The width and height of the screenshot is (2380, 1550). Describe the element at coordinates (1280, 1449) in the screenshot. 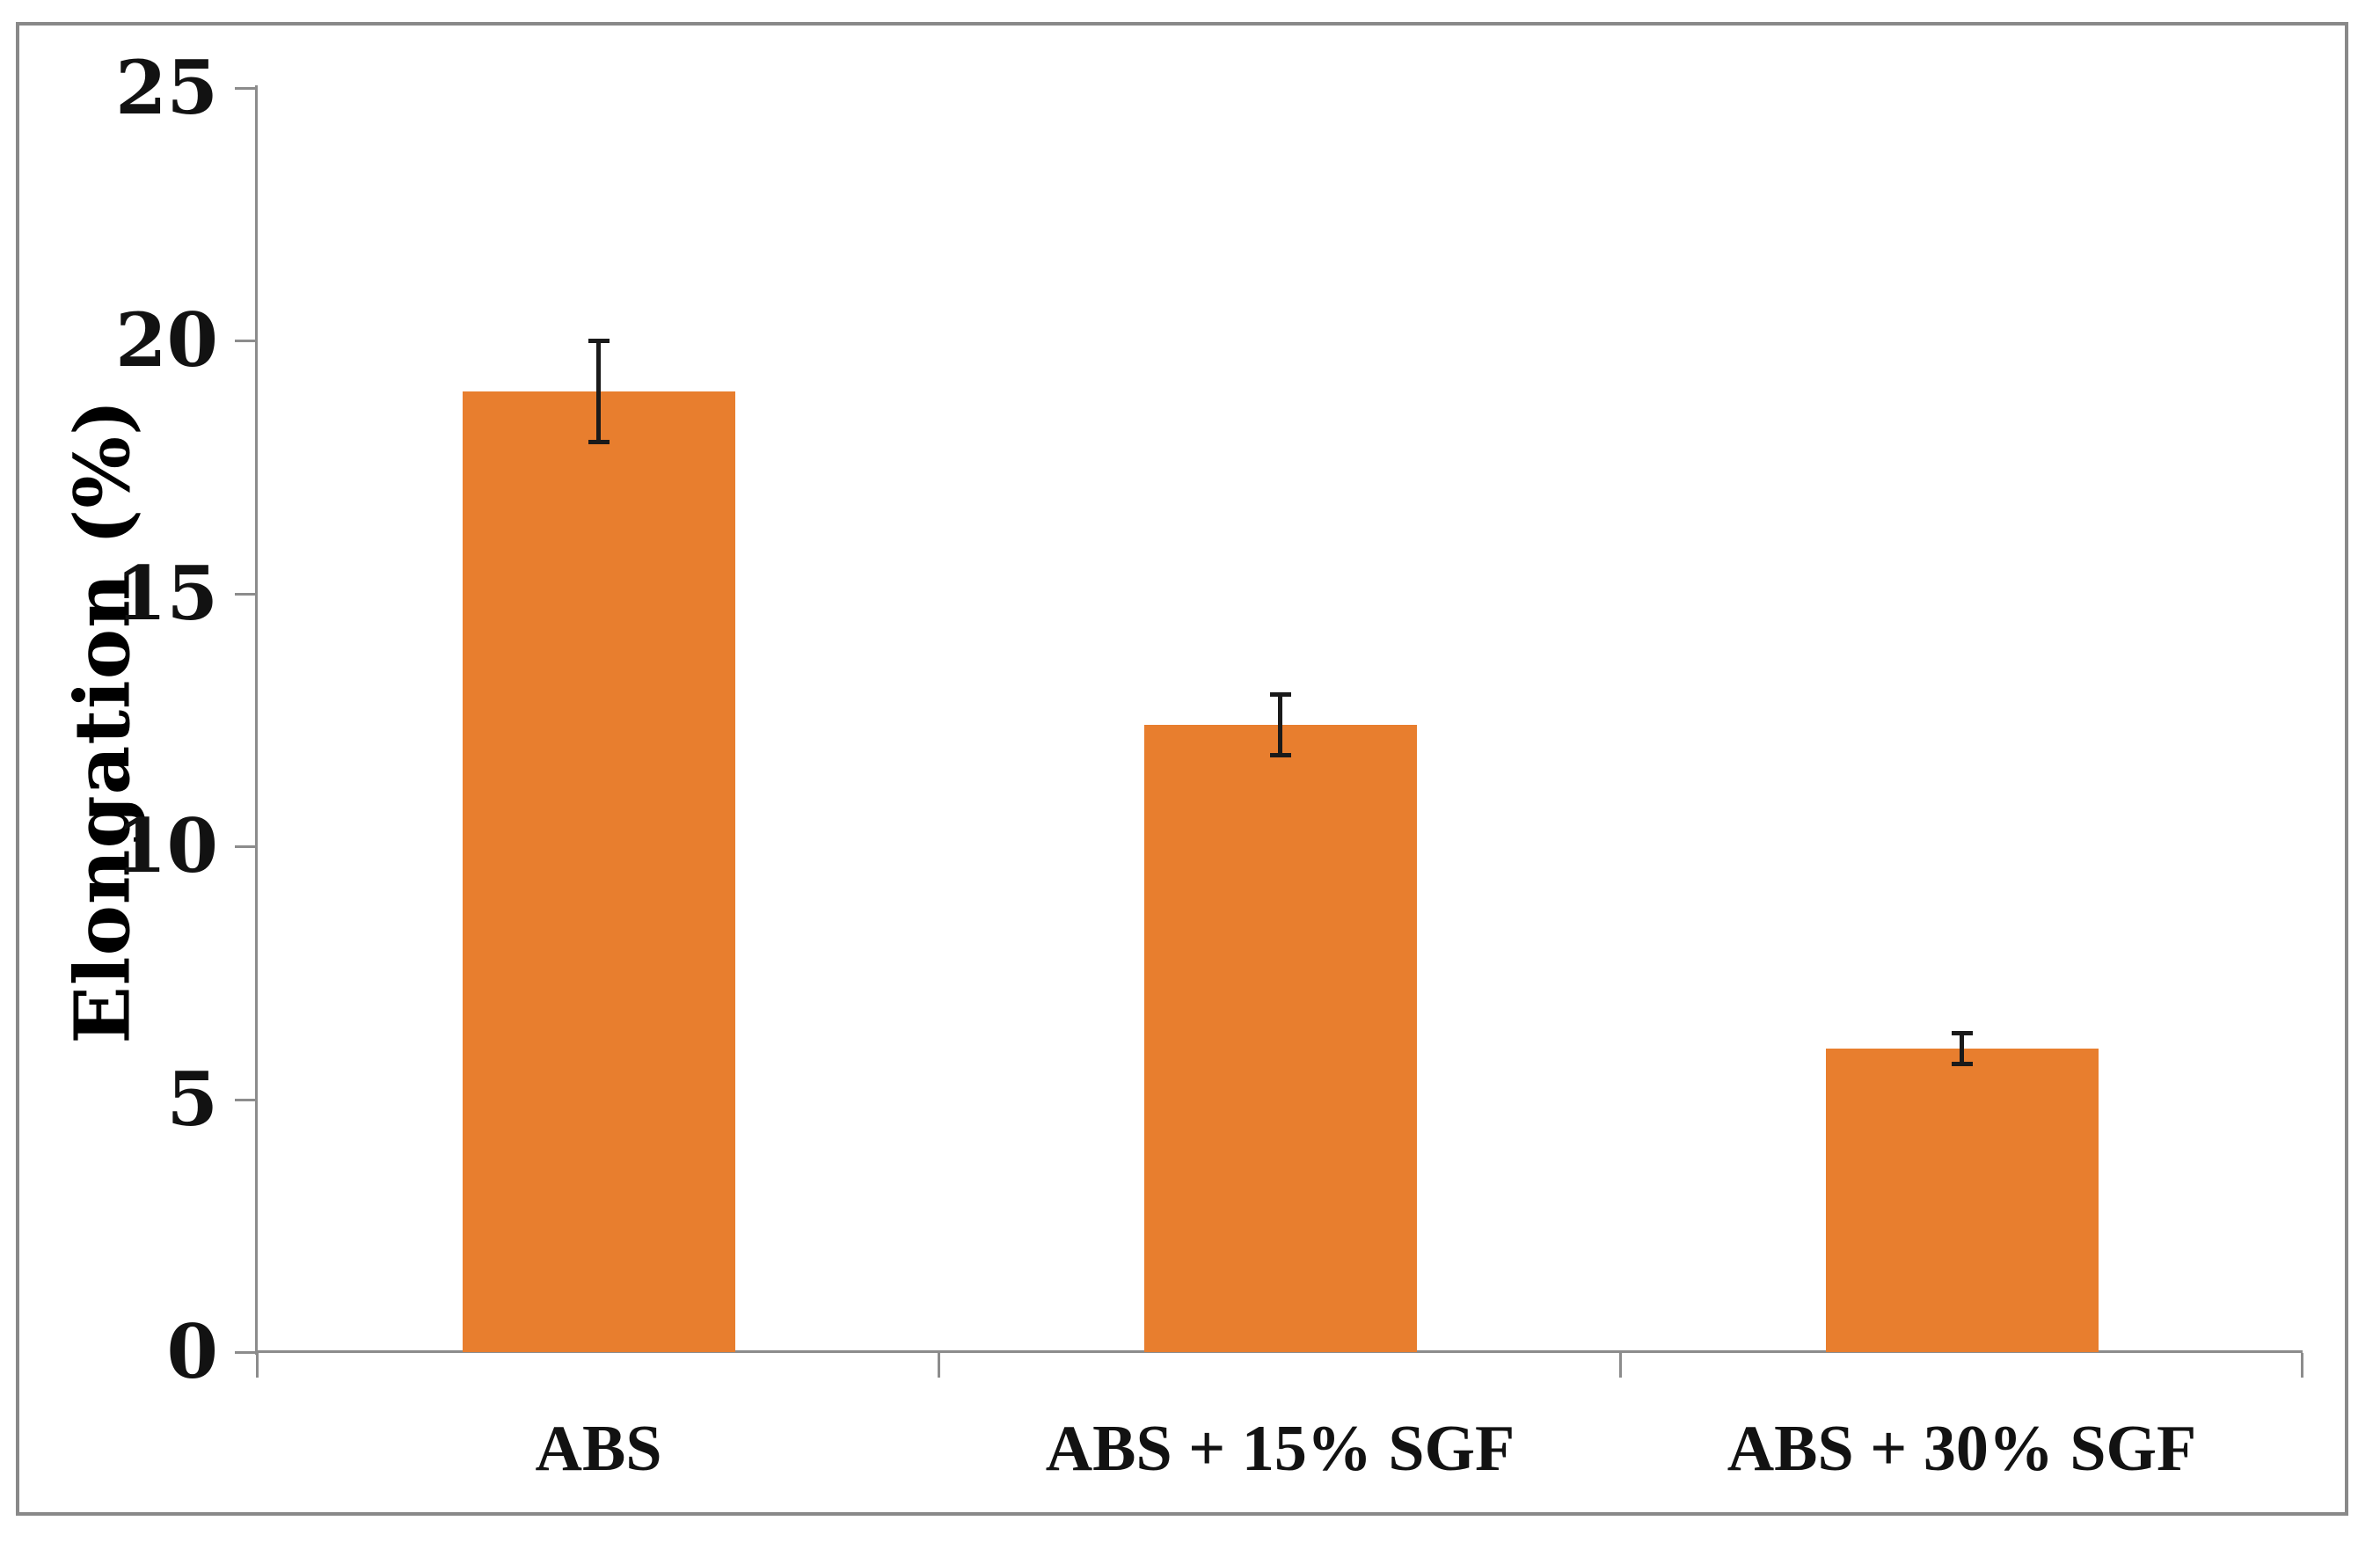

I see `x-category-label-abs-15-sgf: ABS + 15% SGF` at that location.